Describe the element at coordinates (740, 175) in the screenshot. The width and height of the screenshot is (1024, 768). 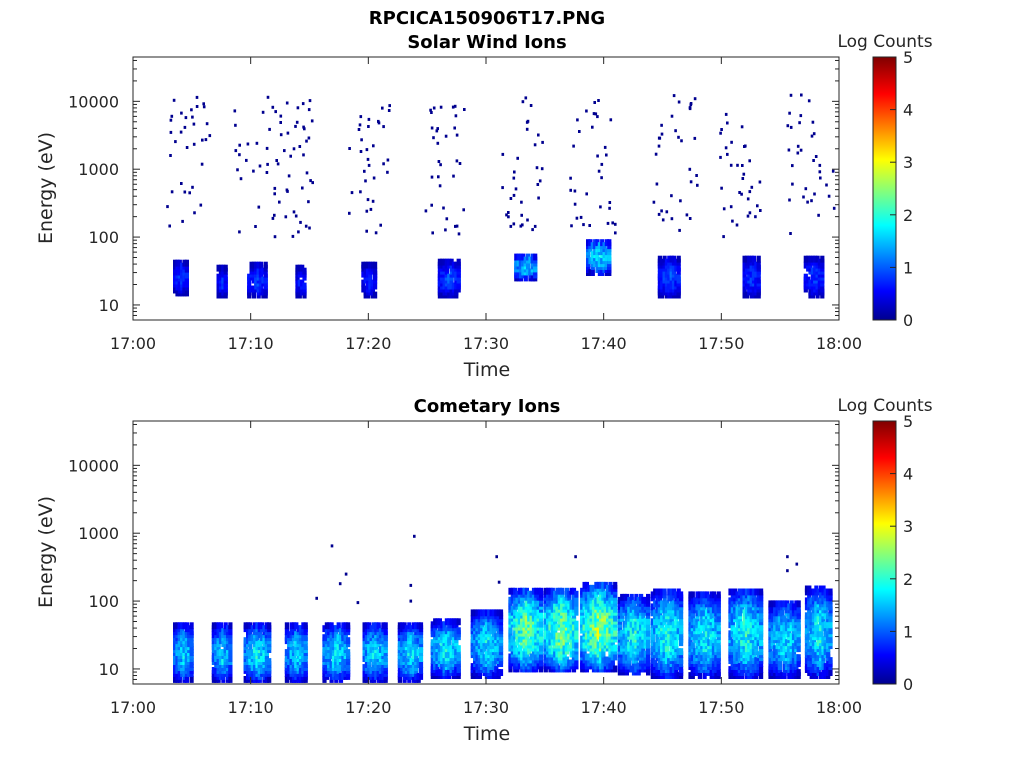
I see `sparse-counts` at that location.